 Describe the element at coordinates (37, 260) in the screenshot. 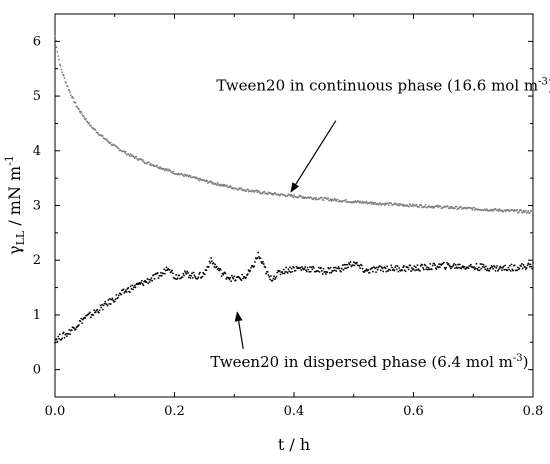

I see `y-tick-label: 2` at that location.